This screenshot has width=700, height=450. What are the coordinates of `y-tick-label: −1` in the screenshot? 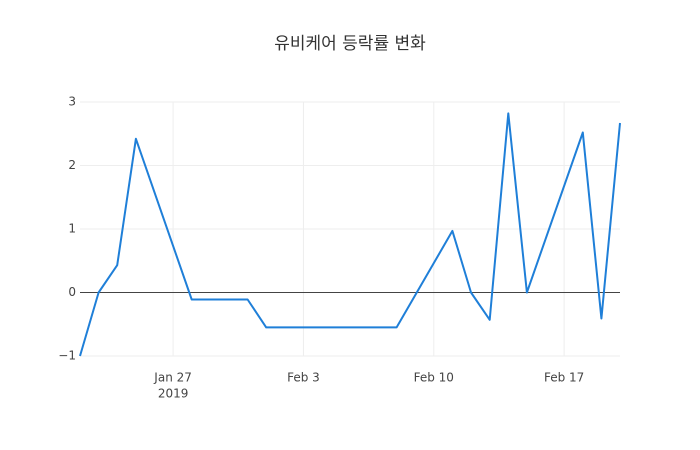 It's located at (67, 356).